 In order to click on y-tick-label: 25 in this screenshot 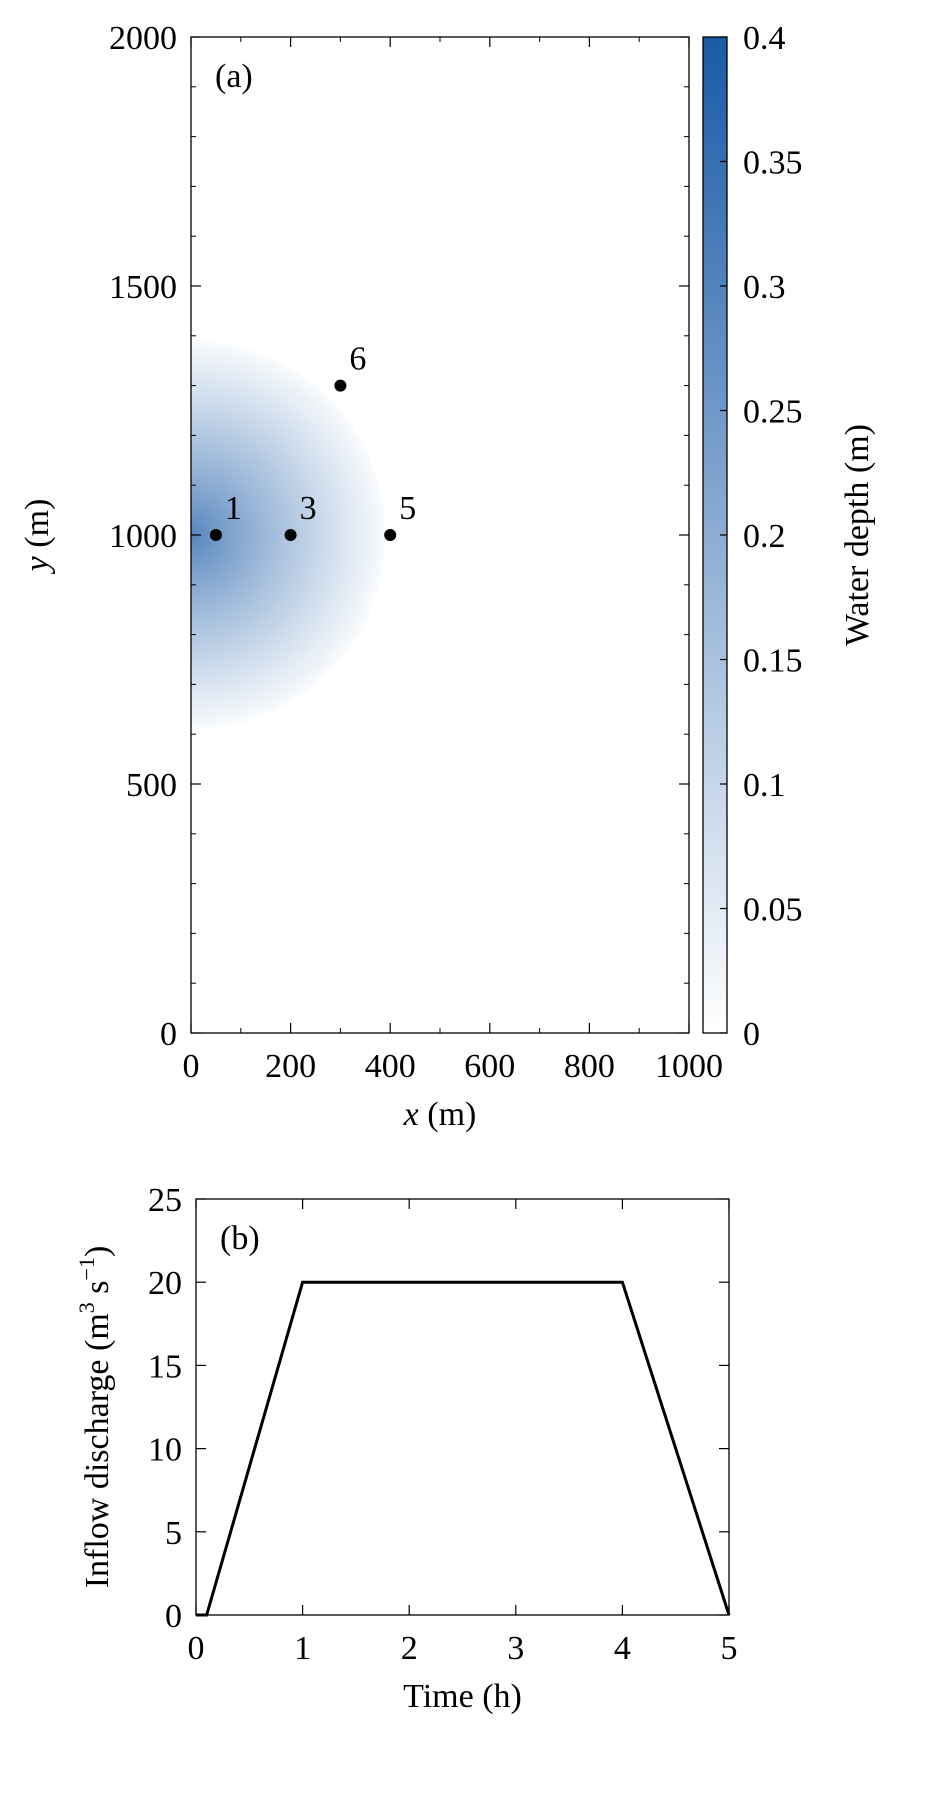, I will do `click(165, 1200)`.